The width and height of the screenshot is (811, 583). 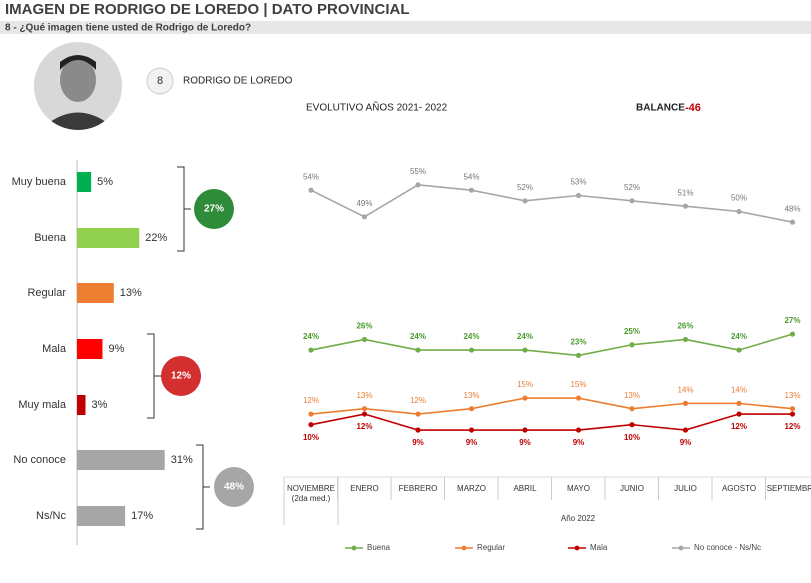 I want to click on category-label: Mala, so click(x=54, y=349).